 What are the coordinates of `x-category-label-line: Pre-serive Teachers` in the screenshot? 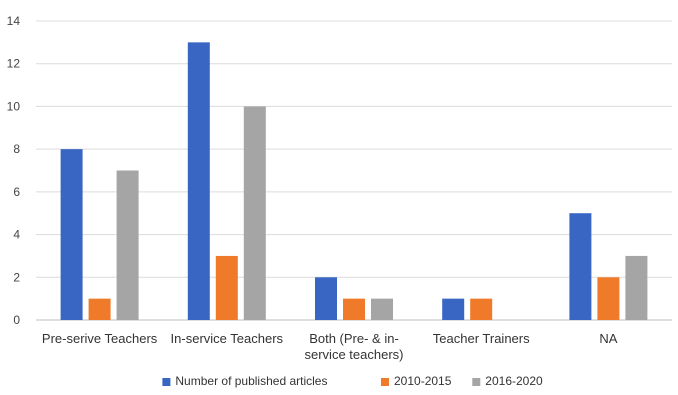 It's located at (100, 338).